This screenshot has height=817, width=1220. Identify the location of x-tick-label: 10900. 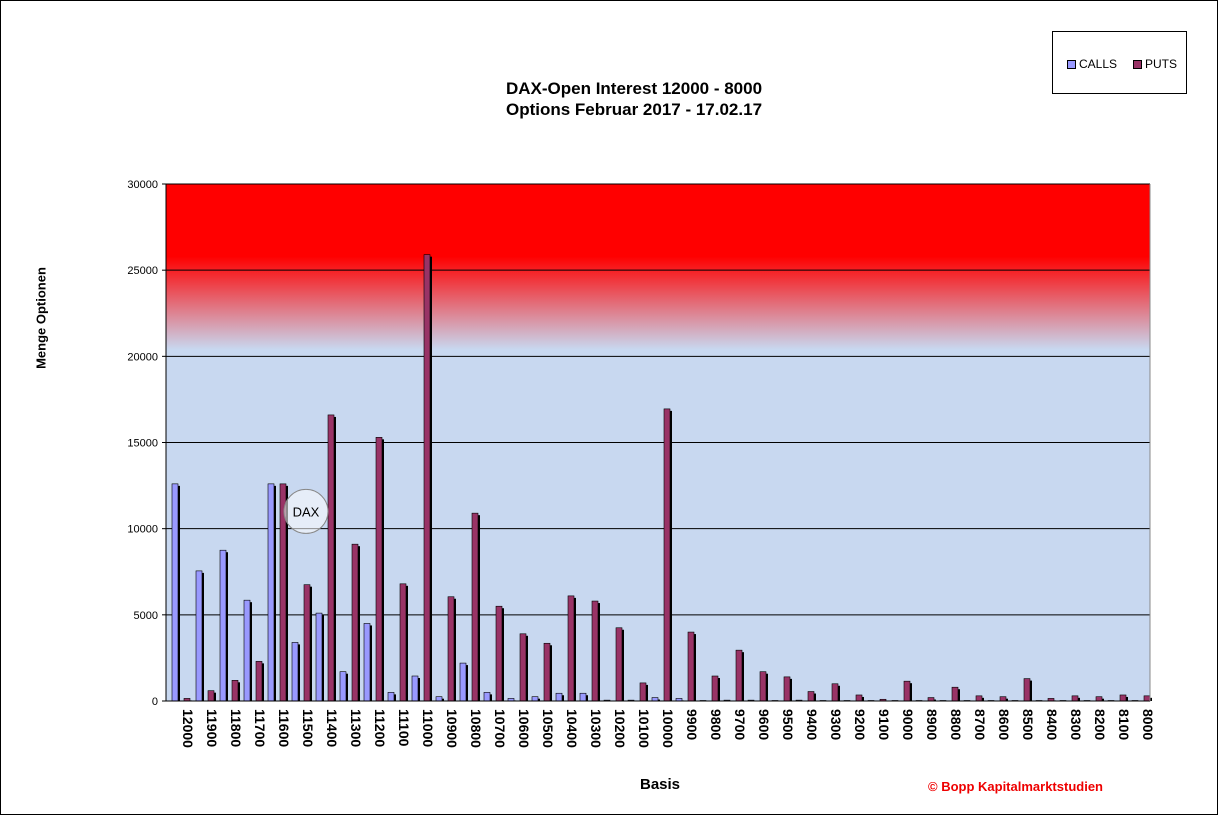
(452, 728).